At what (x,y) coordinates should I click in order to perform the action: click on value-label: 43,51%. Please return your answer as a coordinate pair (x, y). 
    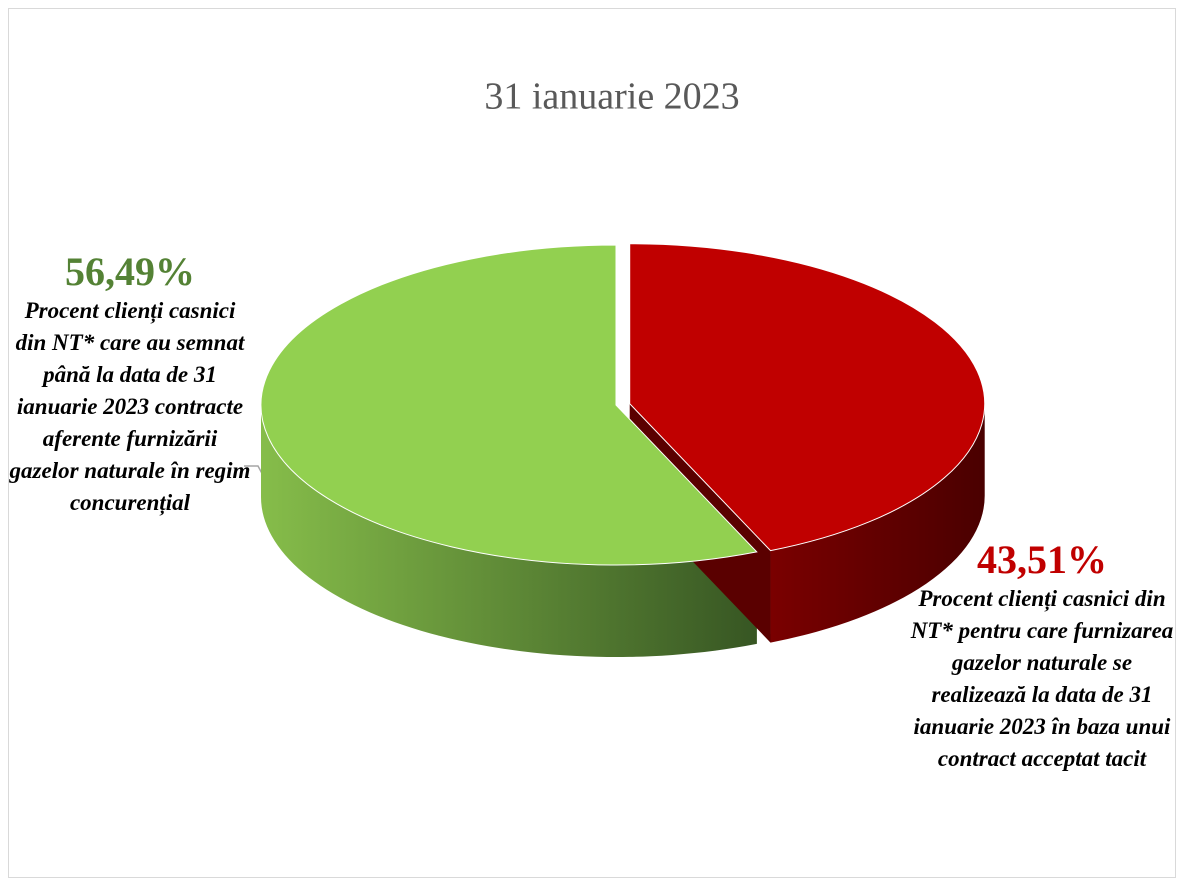
    Looking at the image, I should click on (1042, 559).